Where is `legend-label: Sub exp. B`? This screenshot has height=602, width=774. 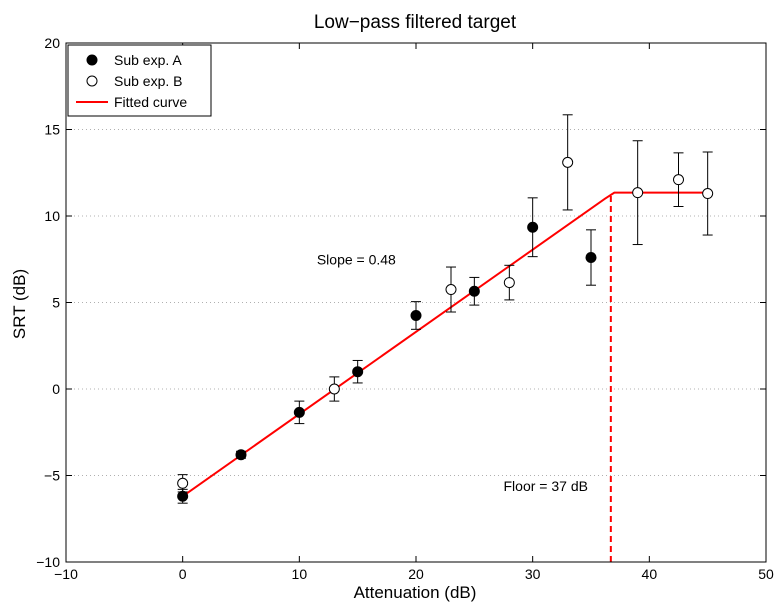 legend-label: Sub exp. B is located at coordinates (148, 81).